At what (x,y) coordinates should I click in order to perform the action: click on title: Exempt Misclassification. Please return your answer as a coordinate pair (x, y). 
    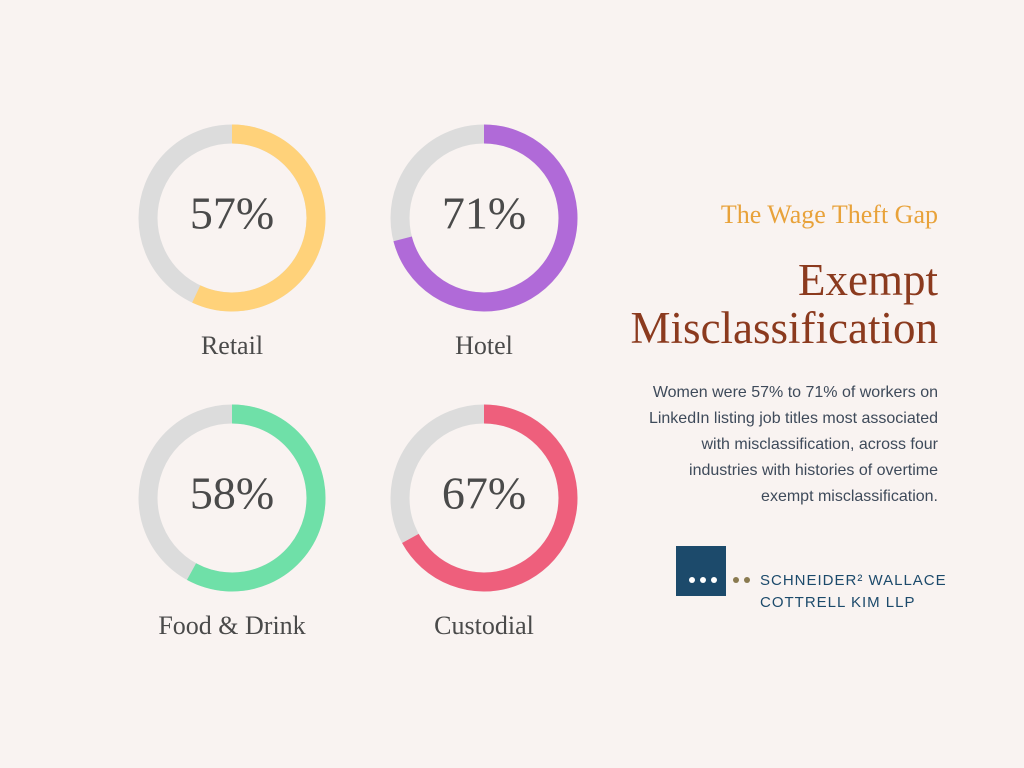
    Looking at the image, I should click on (784, 304).